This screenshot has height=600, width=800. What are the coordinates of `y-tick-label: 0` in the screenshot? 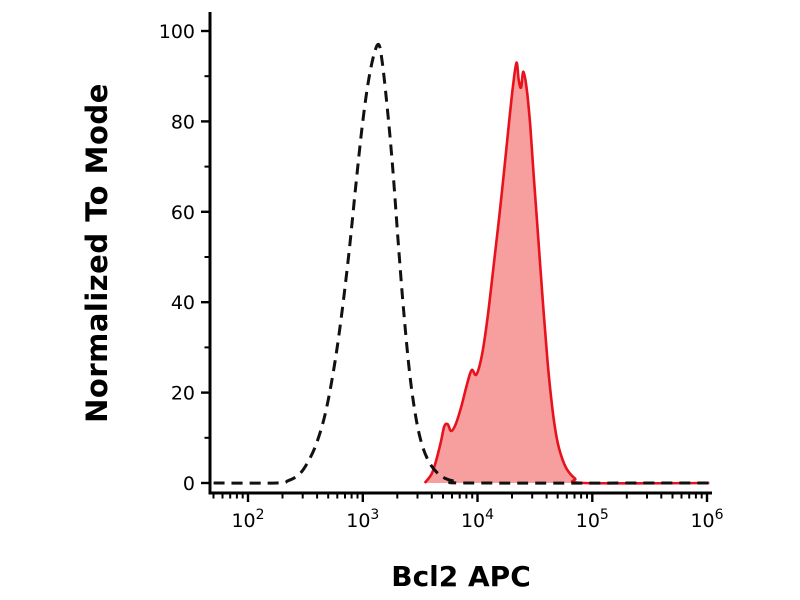 It's located at (189, 484).